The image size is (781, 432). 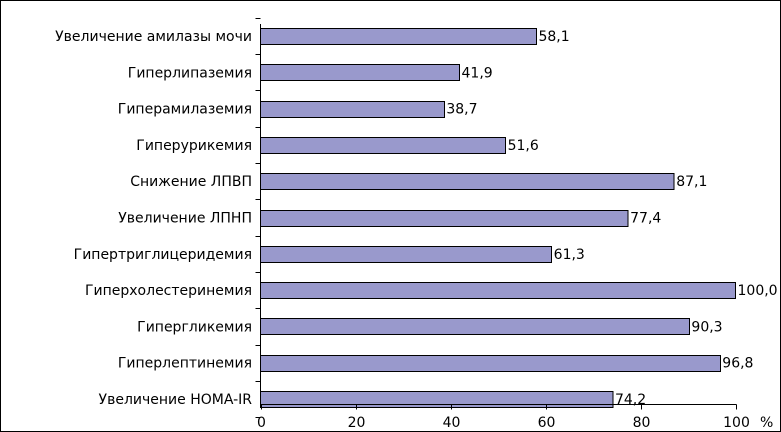 What do you see at coordinates (261, 423) in the screenshot?
I see `x-tick-label: 0` at bounding box center [261, 423].